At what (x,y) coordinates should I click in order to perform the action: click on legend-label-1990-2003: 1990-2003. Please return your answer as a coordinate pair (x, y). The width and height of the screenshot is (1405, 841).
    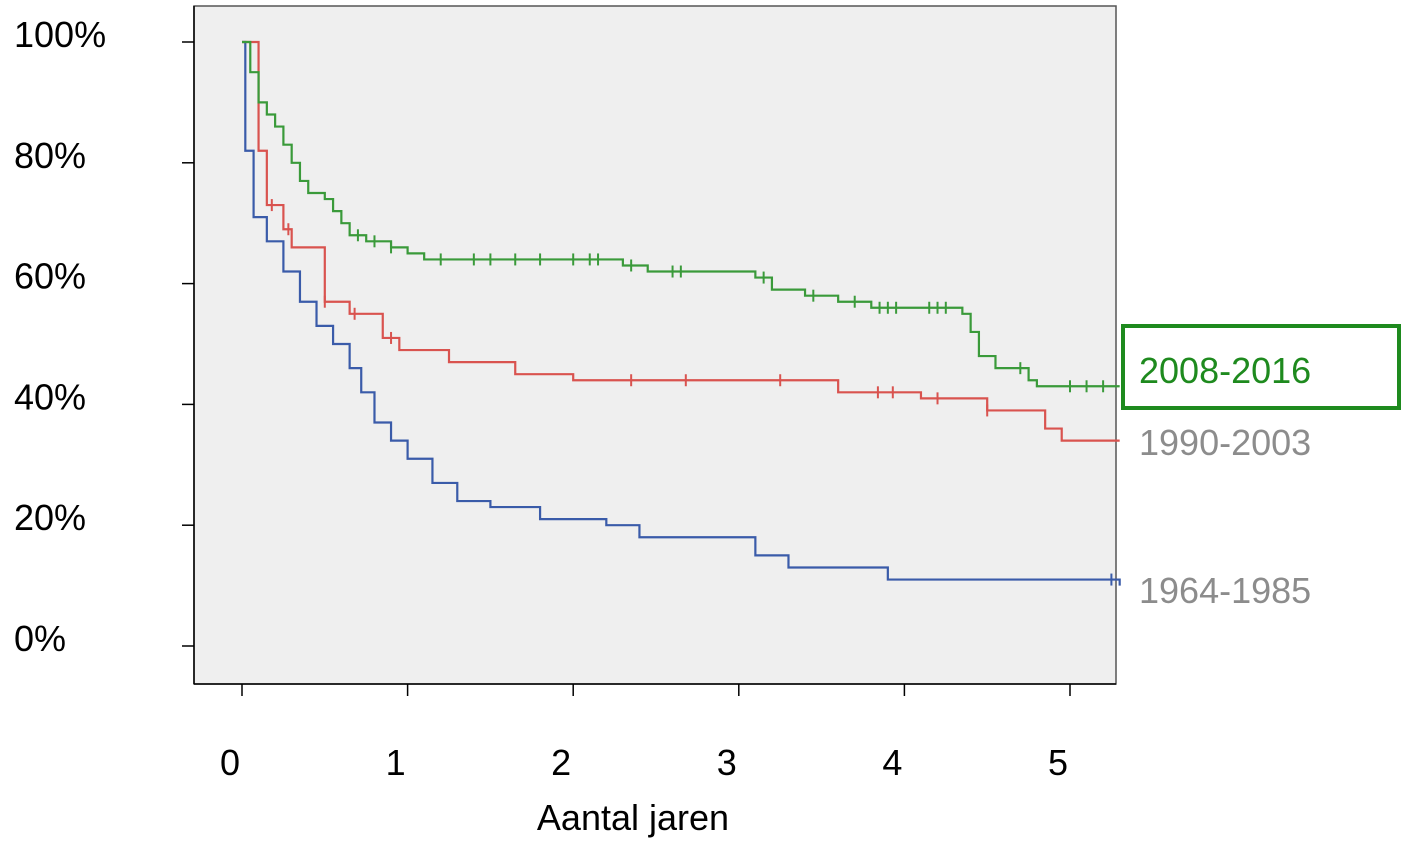
    Looking at the image, I should click on (1225, 442).